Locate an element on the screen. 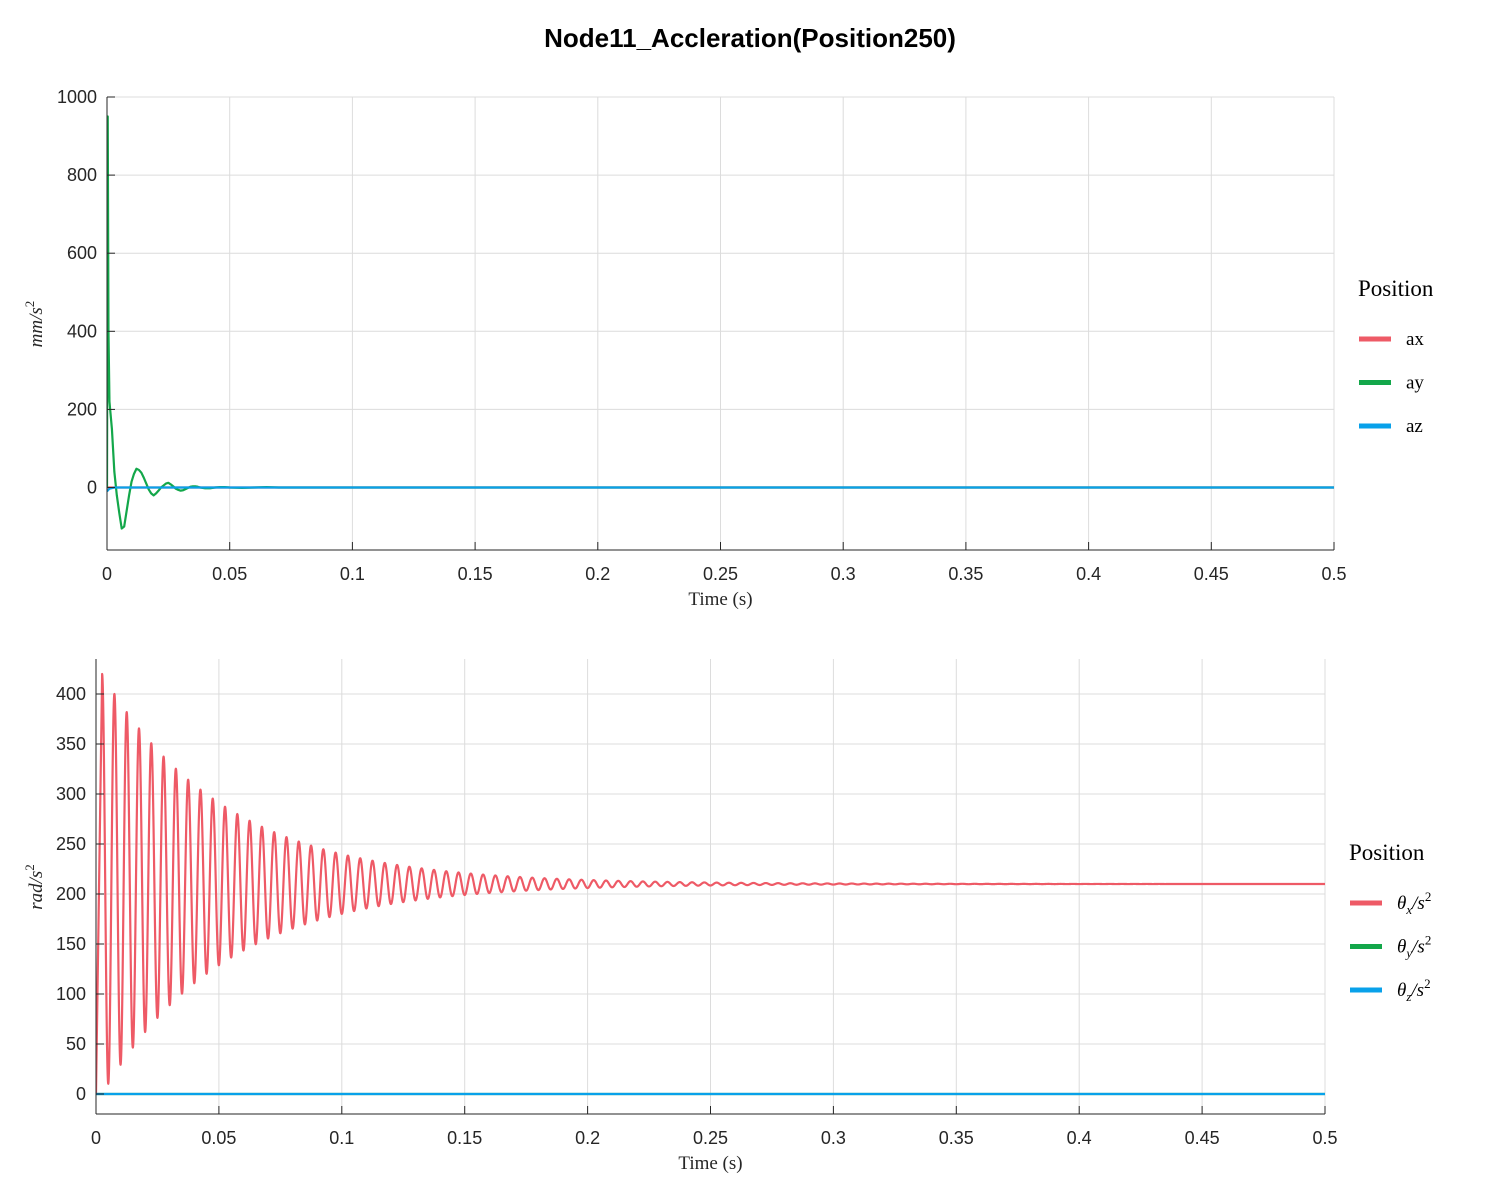 The height and width of the screenshot is (1200, 1500). legend: Position θx/s2 θy/s2 θz/s2 is located at coordinates (1390, 922).